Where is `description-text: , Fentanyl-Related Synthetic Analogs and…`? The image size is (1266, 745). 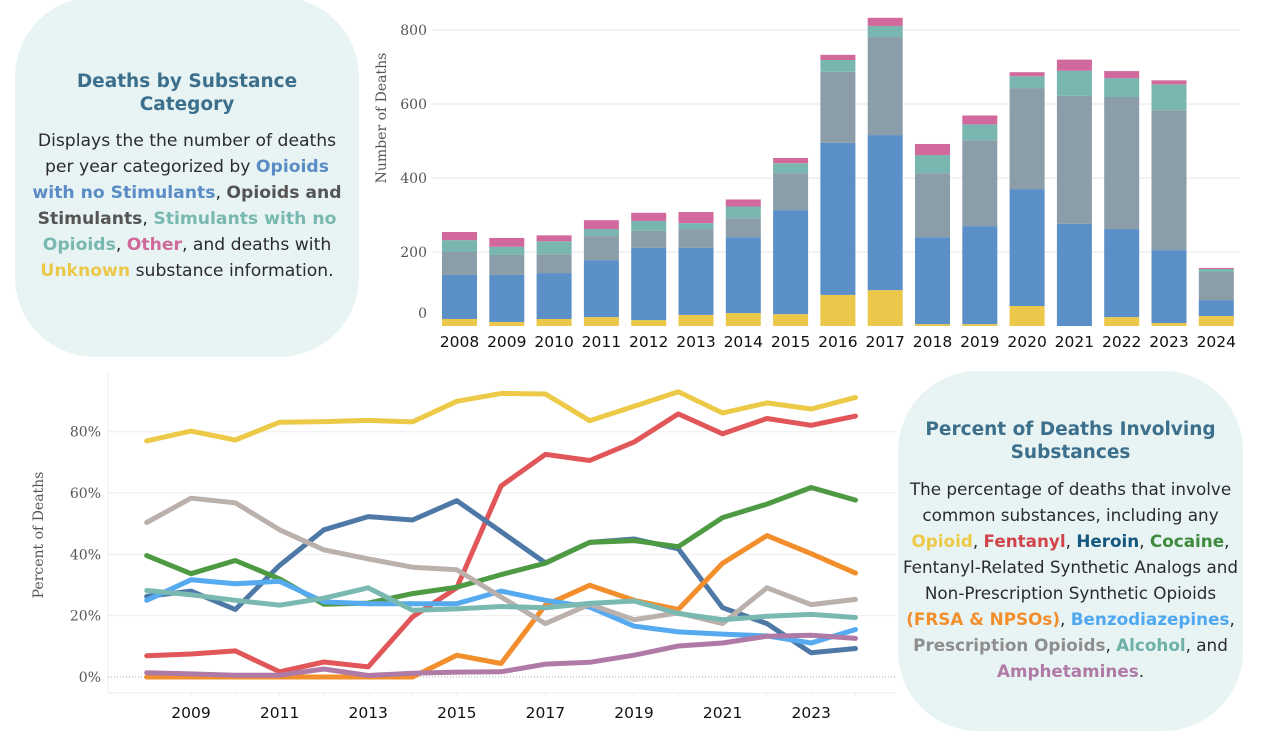 description-text: , Fentanyl-Related Synthetic Analogs and… is located at coordinates (1070, 567).